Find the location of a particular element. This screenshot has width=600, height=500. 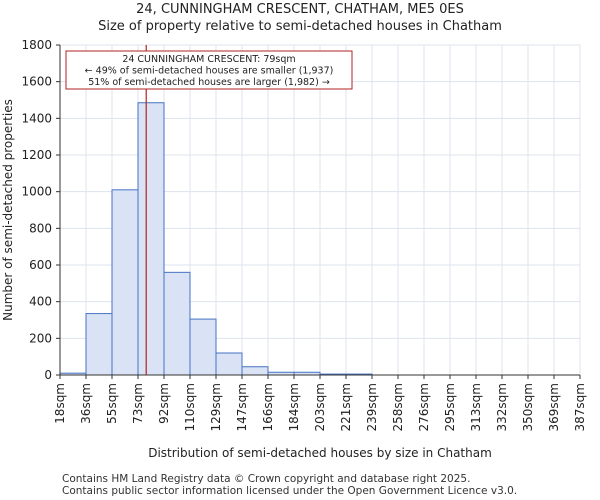

annotation-box is located at coordinates (209, 70).